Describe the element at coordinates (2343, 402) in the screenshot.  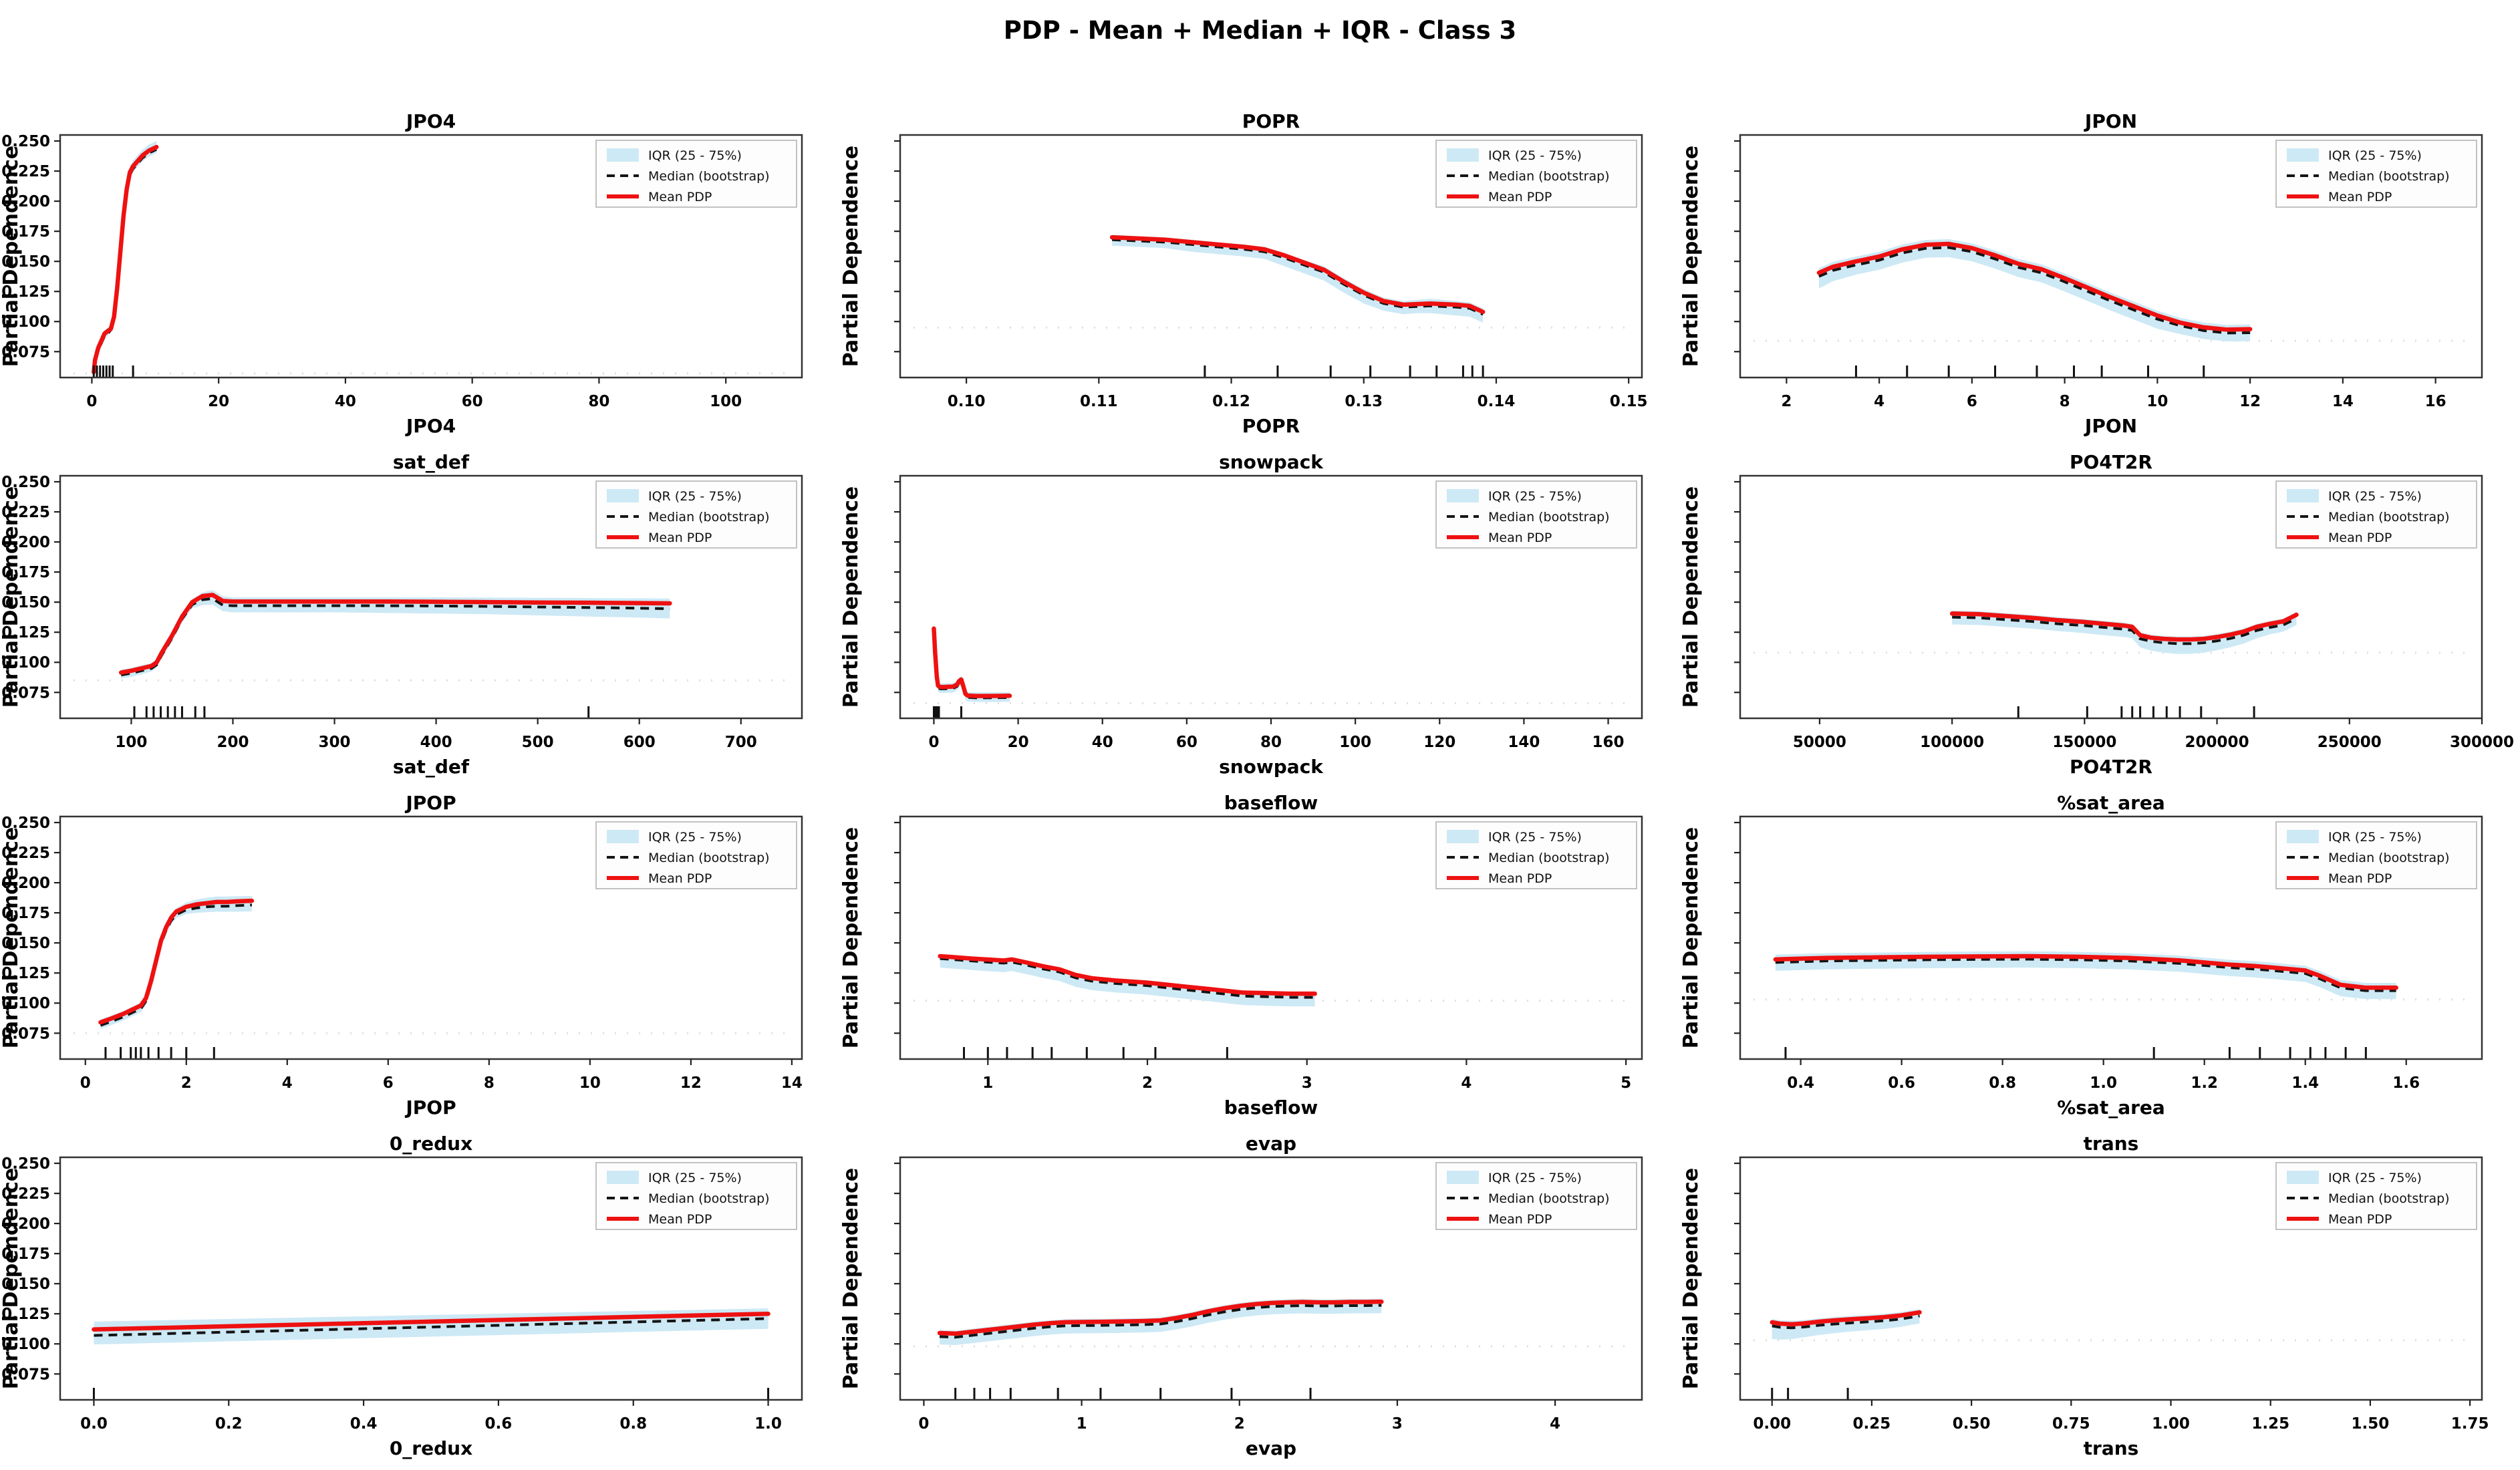
I see `x-tick-label: 14` at that location.